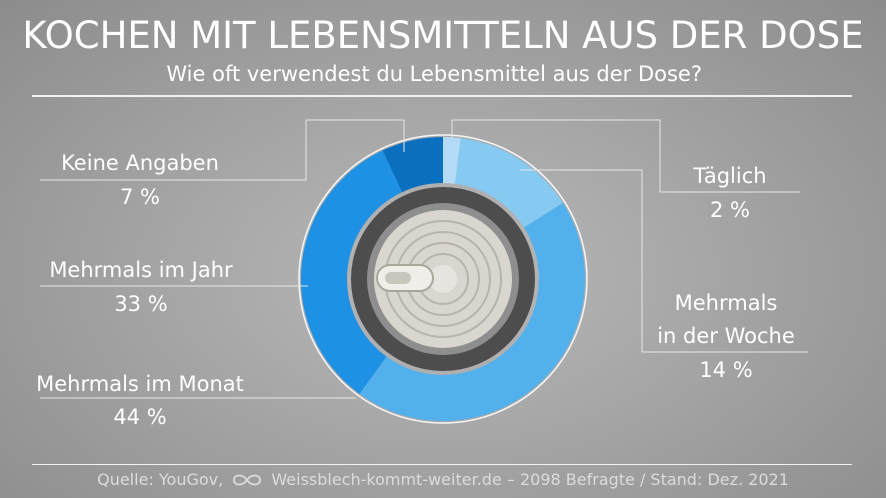  Describe the element at coordinates (443, 35) in the screenshot. I see `page-title: KOCHEN MIT LEBENSMITTELN AUS DER DOSE` at that location.